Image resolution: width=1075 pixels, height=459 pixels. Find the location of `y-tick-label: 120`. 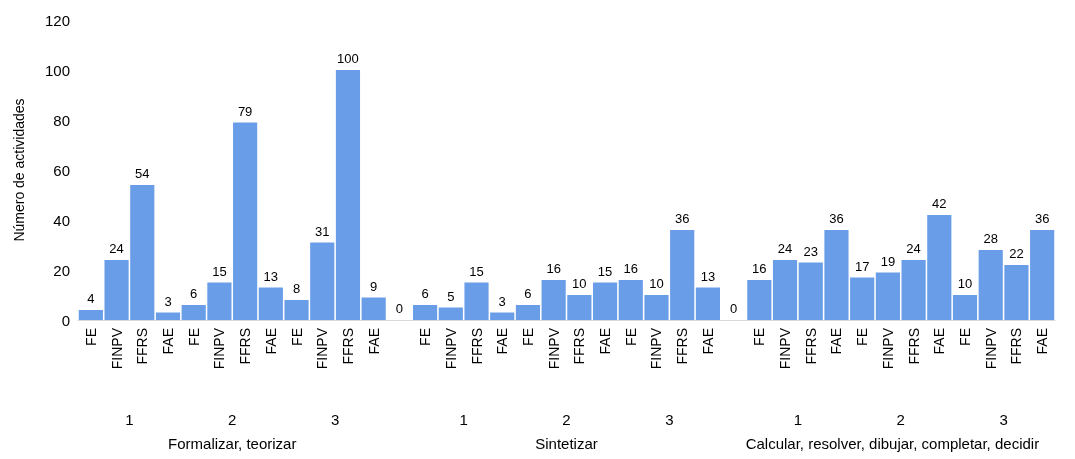

y-tick-label: 120 is located at coordinates (57, 20).